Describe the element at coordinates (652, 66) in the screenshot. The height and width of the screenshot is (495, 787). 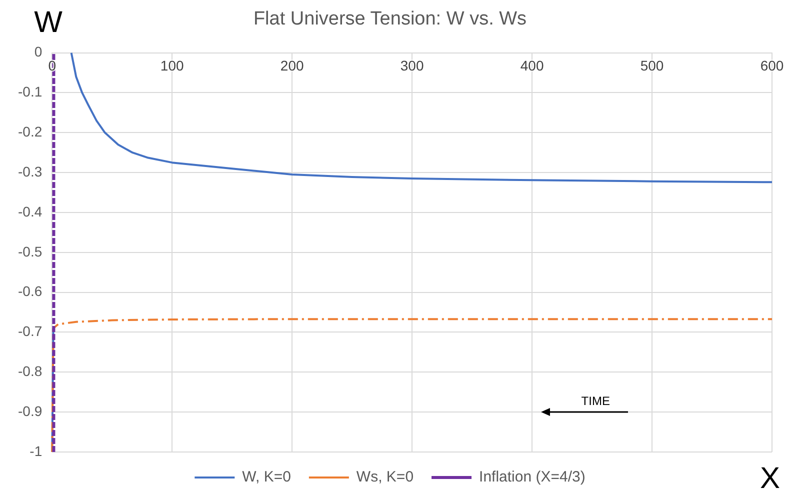
I see `x-tick-label: 500` at that location.